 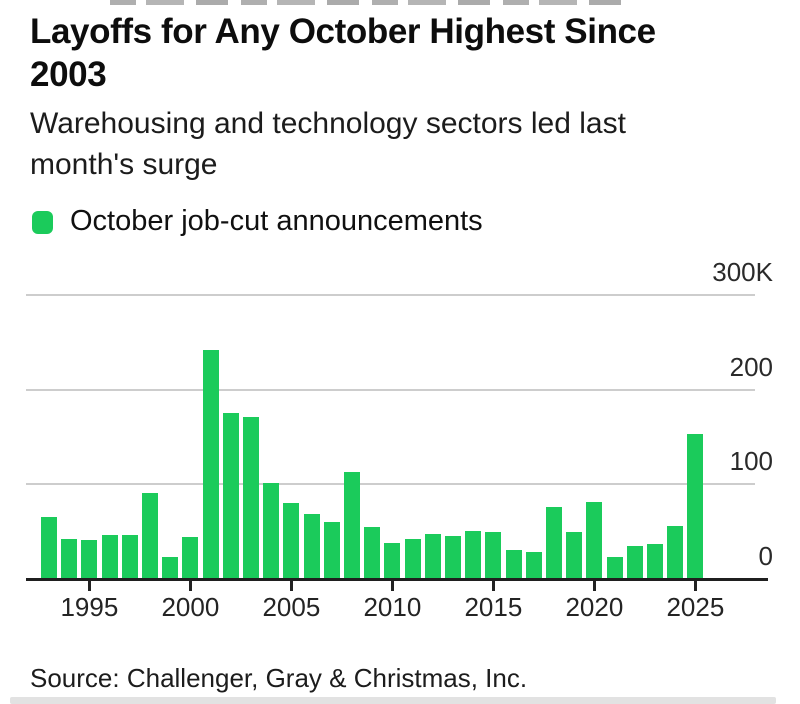 I want to click on x-tick-2010, so click(x=392, y=586).